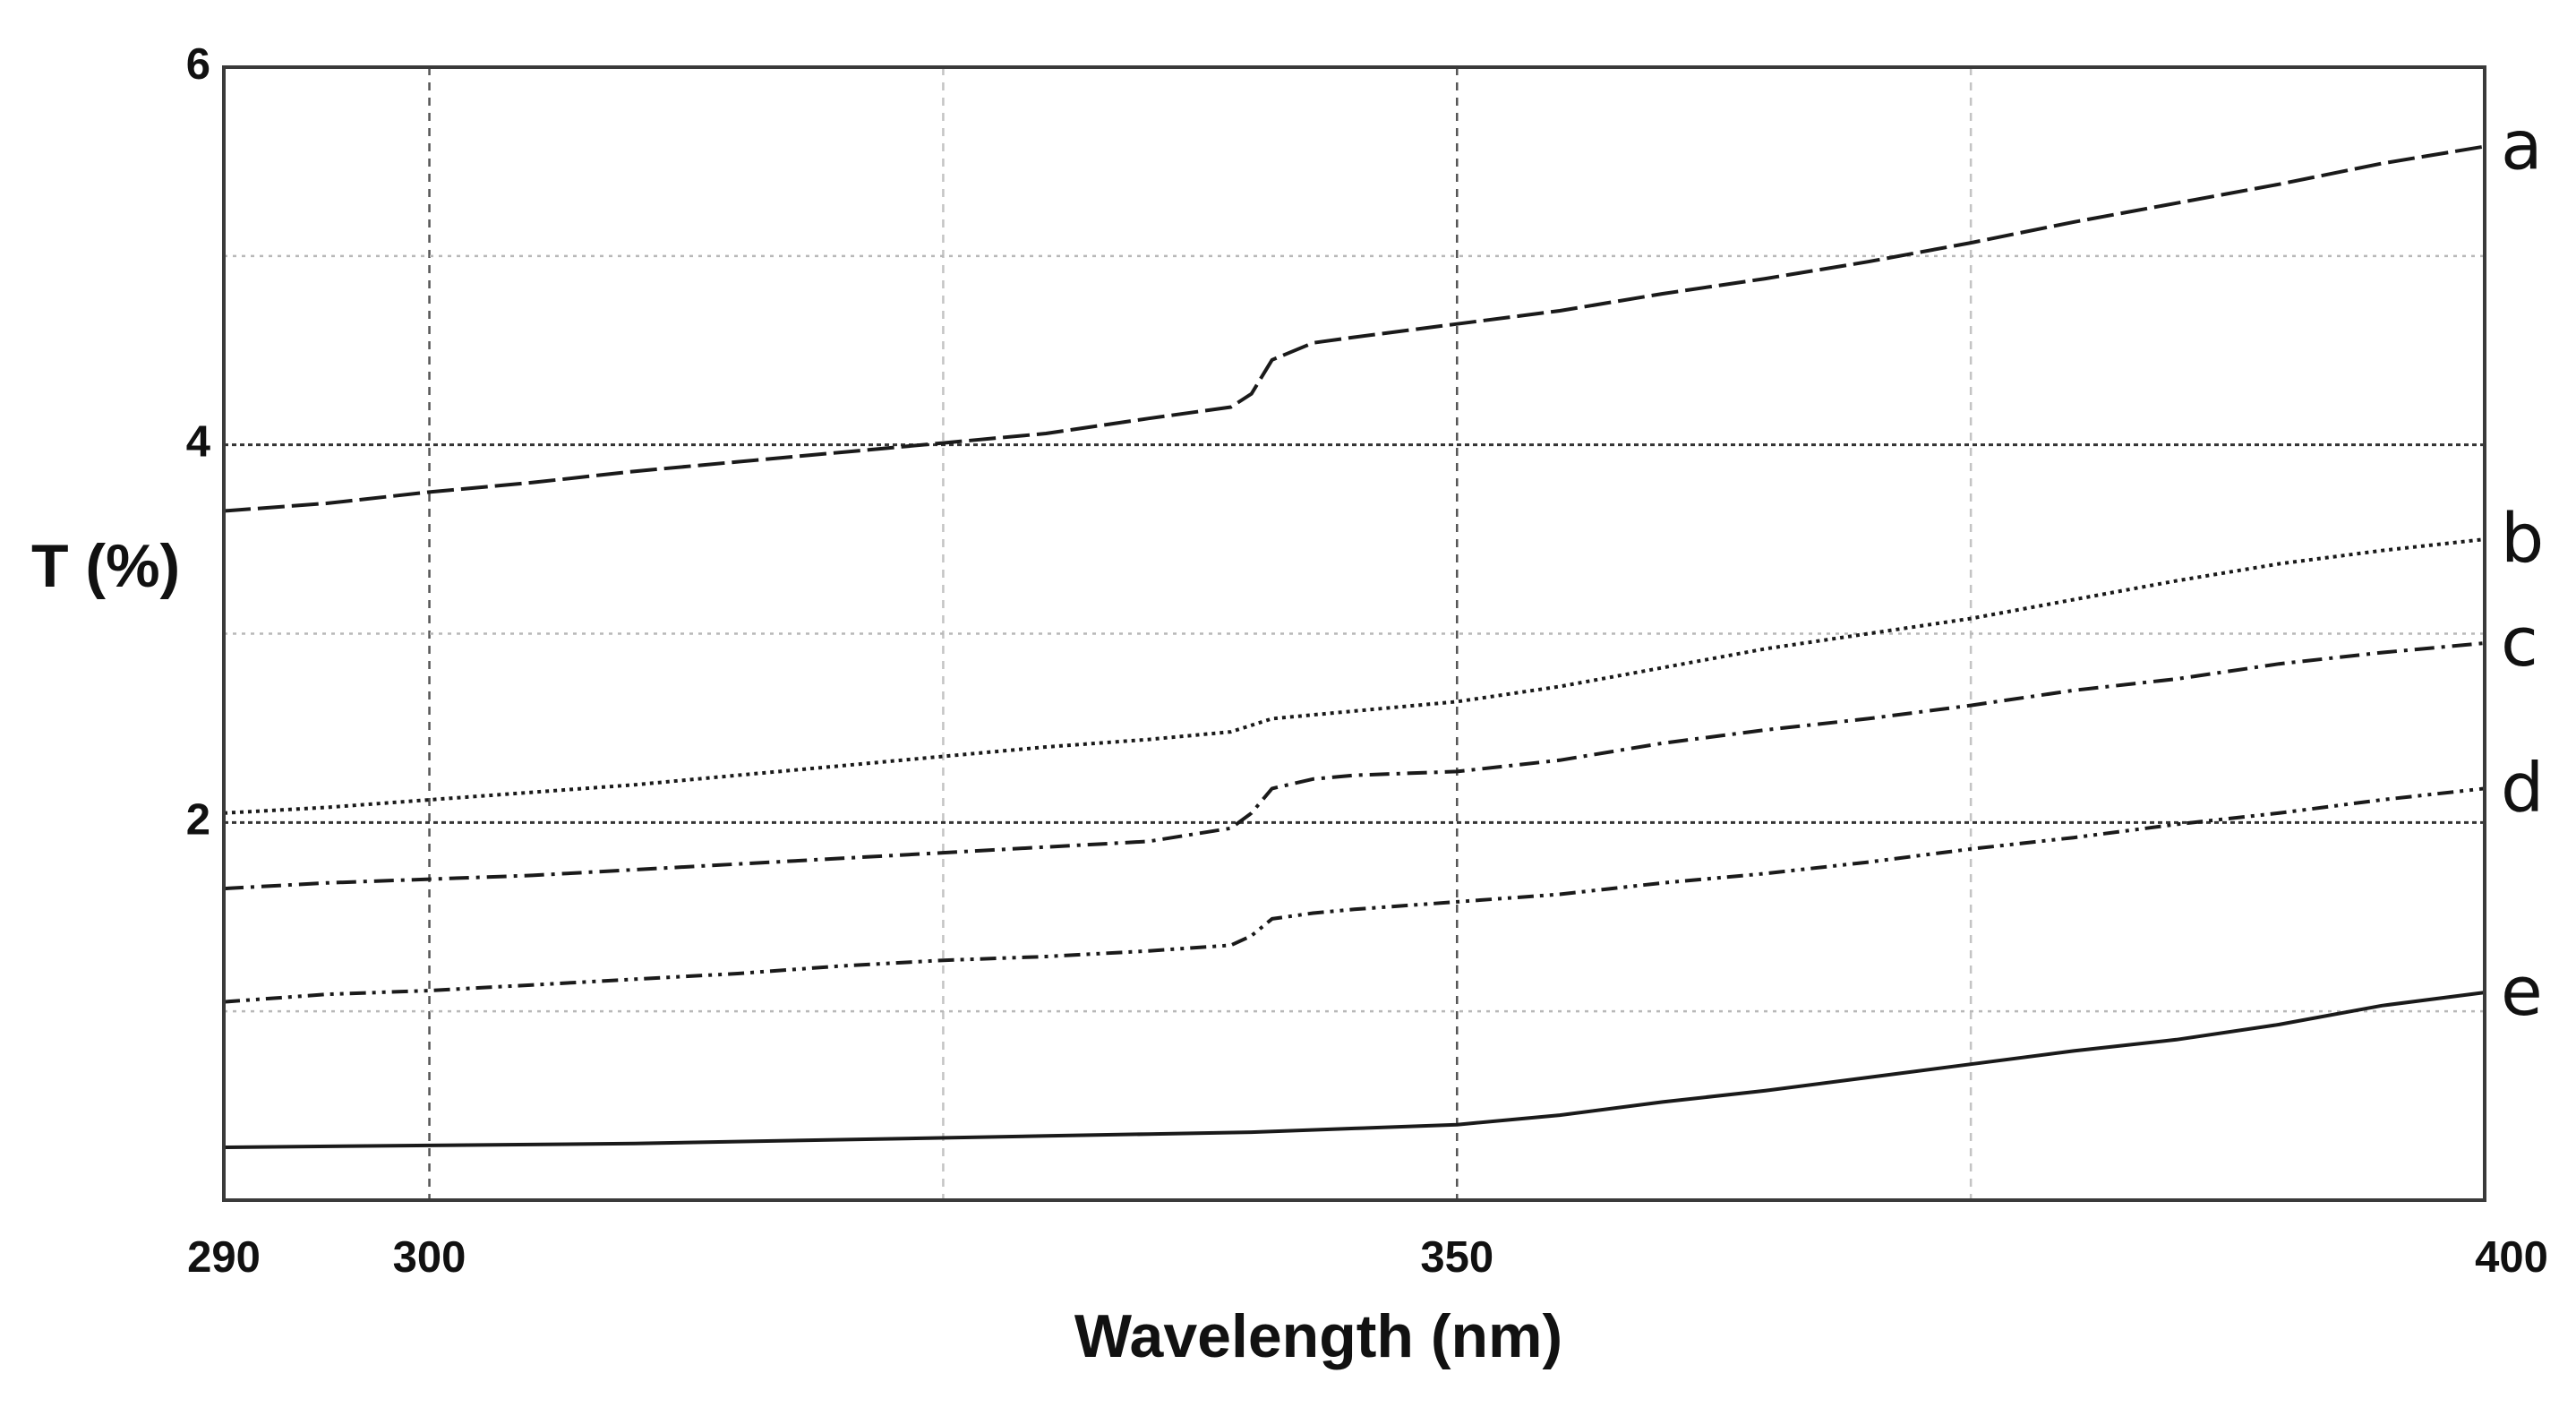  I want to click on x-axis-title: Wavelength (nm), so click(1318, 1336).